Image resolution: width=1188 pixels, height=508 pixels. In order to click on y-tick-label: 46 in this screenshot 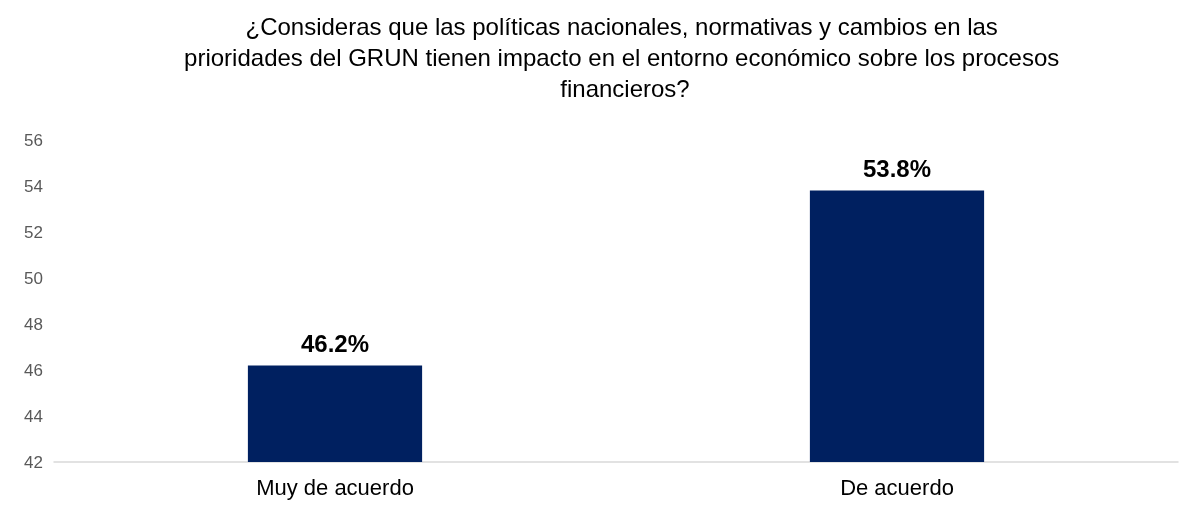, I will do `click(33, 370)`.